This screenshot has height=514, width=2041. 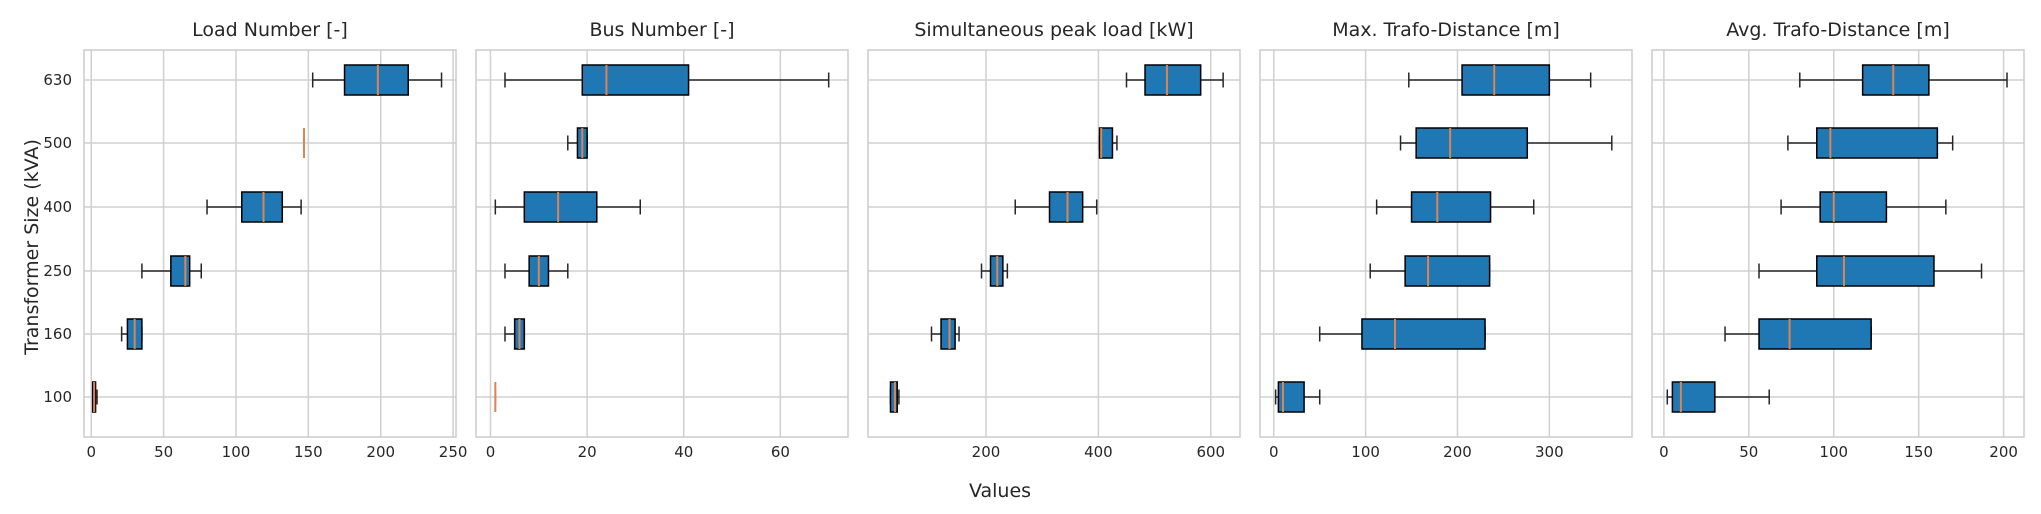 What do you see at coordinates (1098, 452) in the screenshot?
I see `x-tick-label: 400` at bounding box center [1098, 452].